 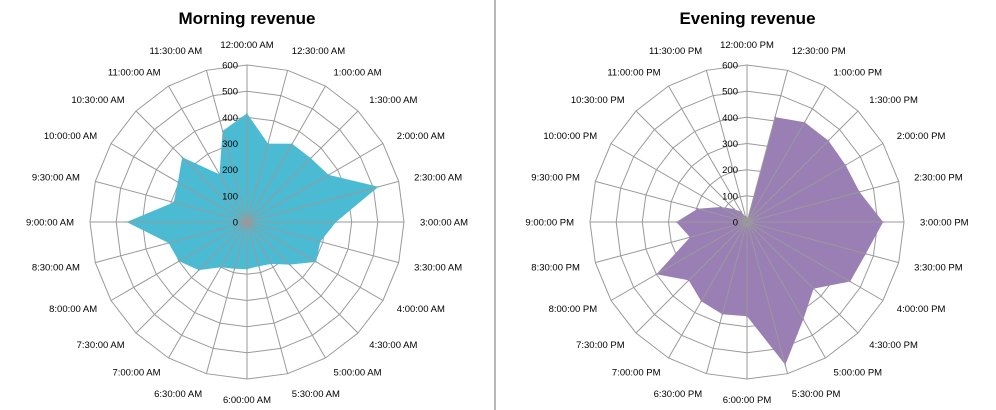 What do you see at coordinates (70, 136) in the screenshot?
I see `category-label: 10:00:00 AM` at bounding box center [70, 136].